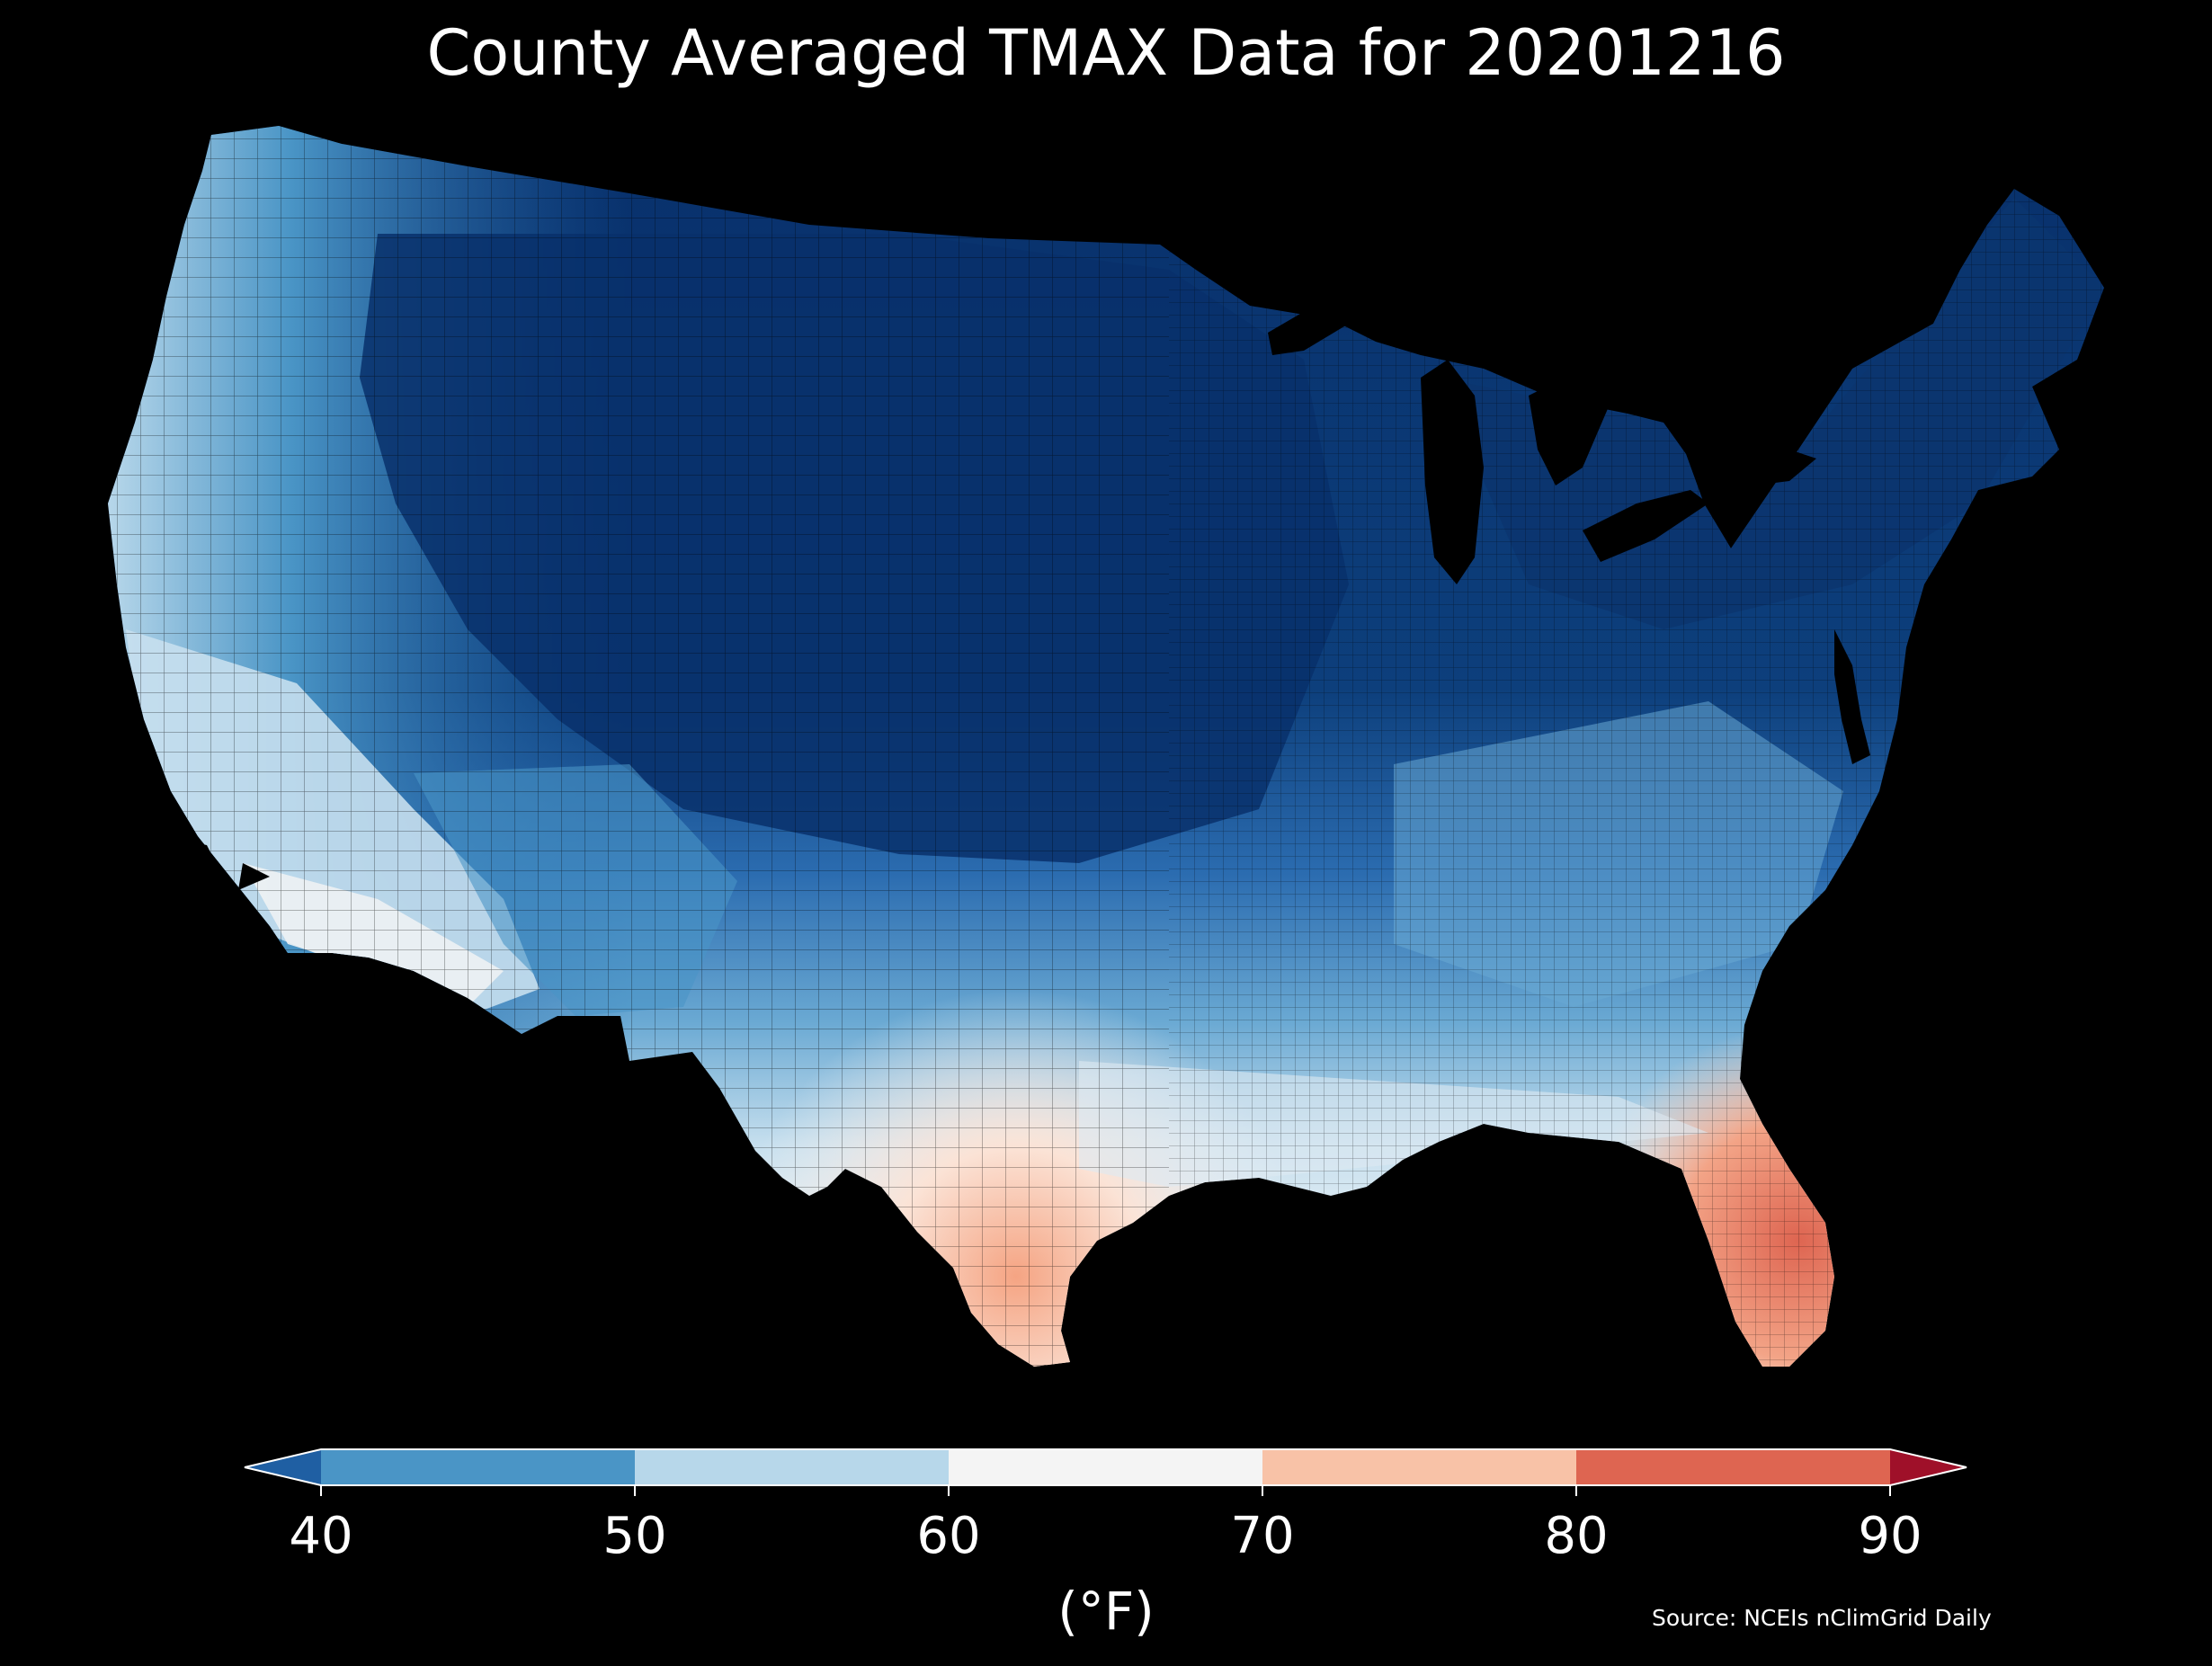  What do you see at coordinates (1569, 523) in the screenshot?
I see `great-lakes` at bounding box center [1569, 523].